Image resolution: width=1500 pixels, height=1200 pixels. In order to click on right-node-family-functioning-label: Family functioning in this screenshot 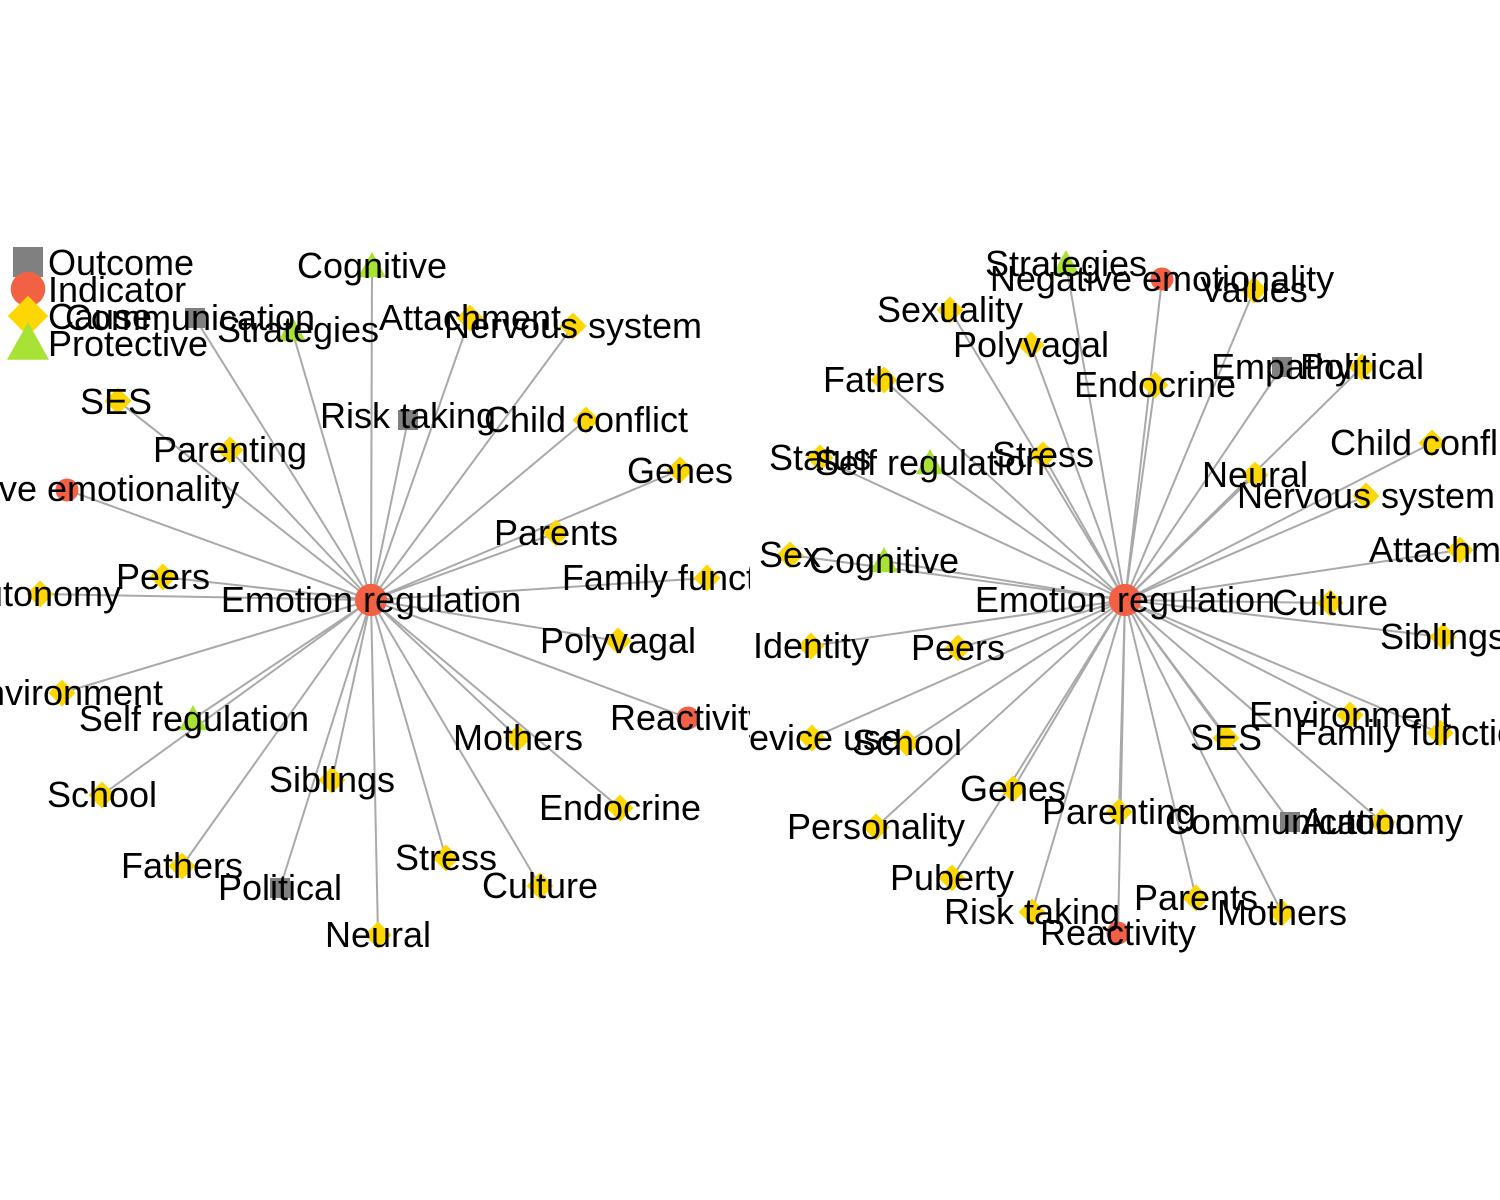, I will do `click(1397, 732)`.